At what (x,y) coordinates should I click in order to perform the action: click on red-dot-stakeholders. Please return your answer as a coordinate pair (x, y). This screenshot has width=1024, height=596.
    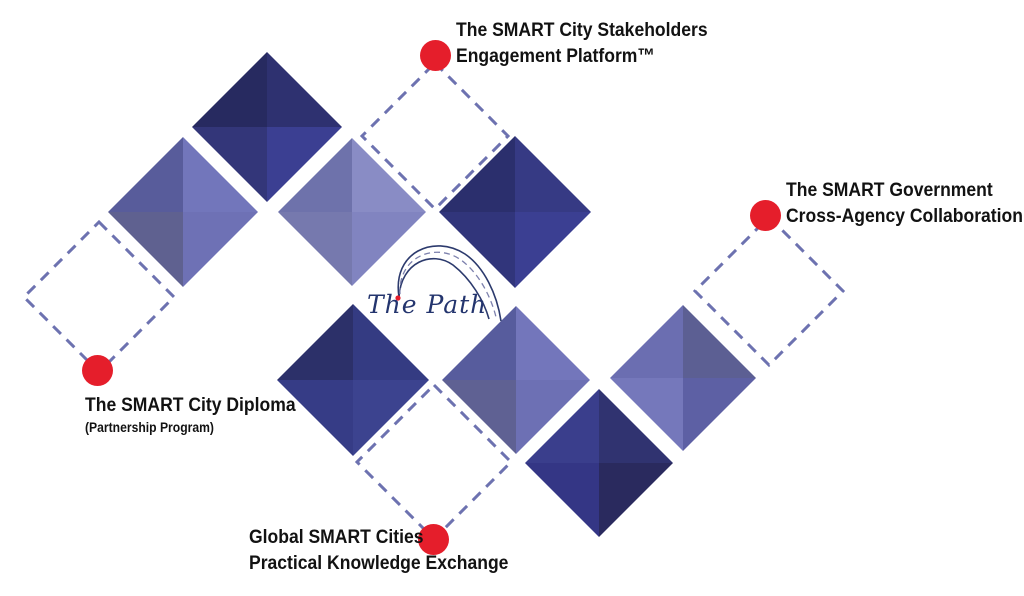
    Looking at the image, I should click on (435, 55).